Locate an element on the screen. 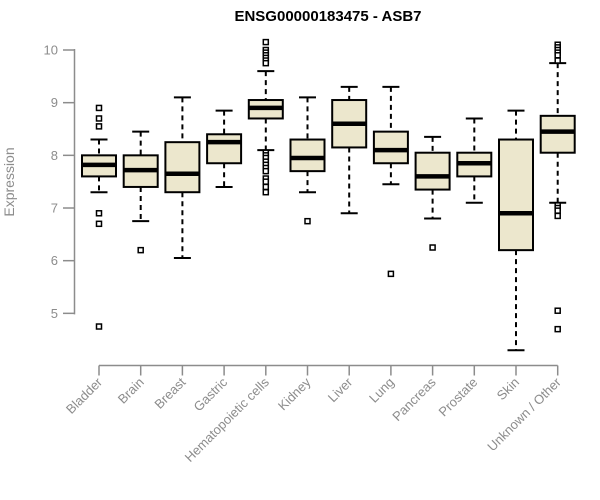 The height and width of the screenshot is (500, 600). x-tick-label-unknown-other: Unknown / Other is located at coordinates (524, 414).